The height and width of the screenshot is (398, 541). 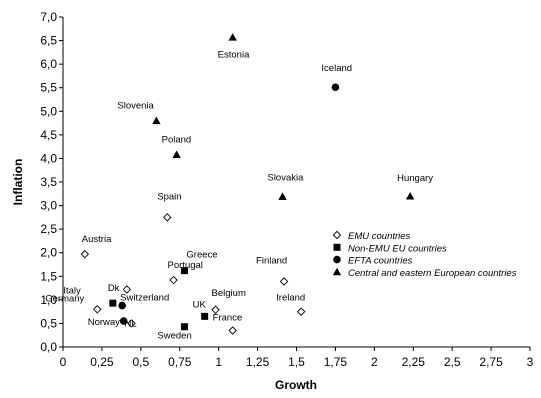 I want to click on point-label: Finland, so click(x=271, y=260).